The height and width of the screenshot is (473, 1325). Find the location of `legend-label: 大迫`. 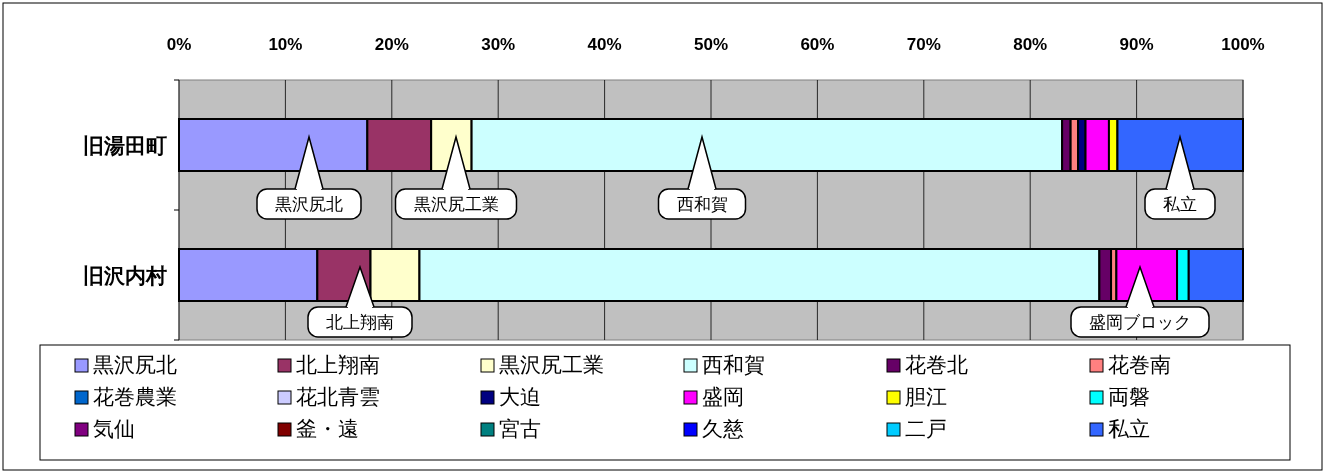

legend-label: 大迫 is located at coordinates (520, 396).